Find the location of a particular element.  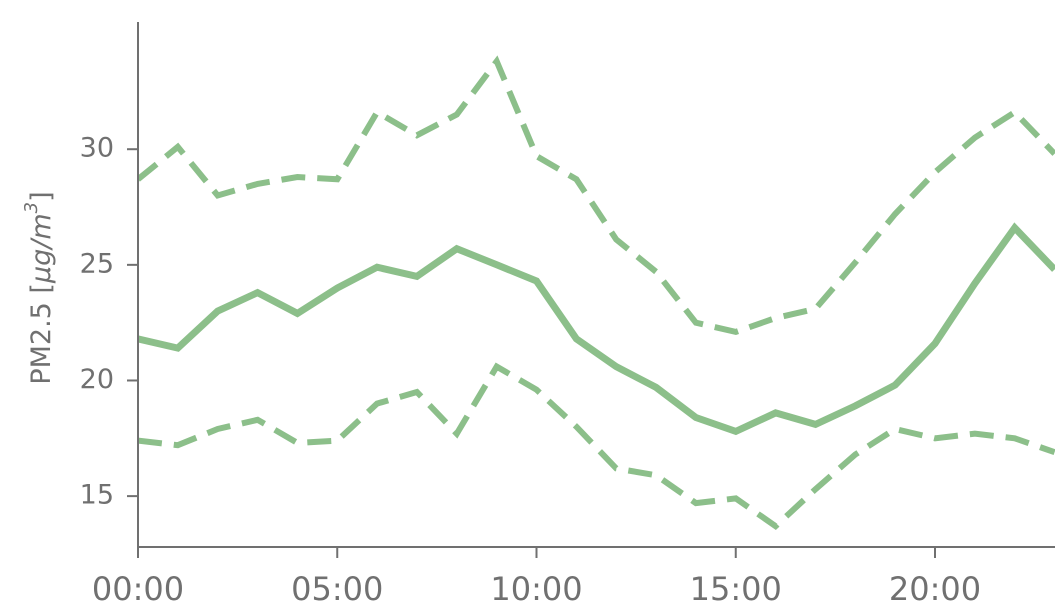

y-axis-title-unit: μg/m is located at coordinates (41, 248).